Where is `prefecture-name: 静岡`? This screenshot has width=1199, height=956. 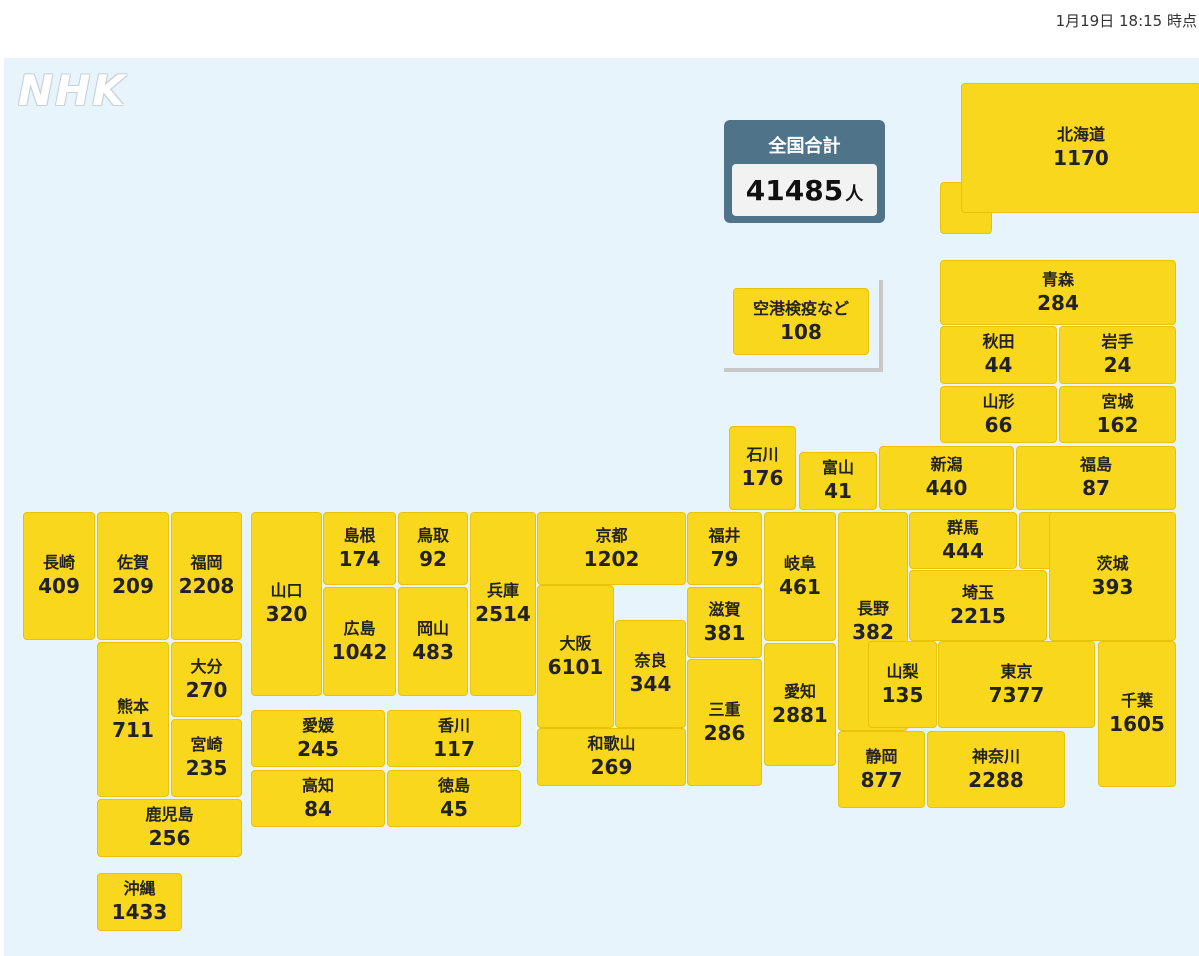 prefecture-name: 静岡 is located at coordinates (881, 756).